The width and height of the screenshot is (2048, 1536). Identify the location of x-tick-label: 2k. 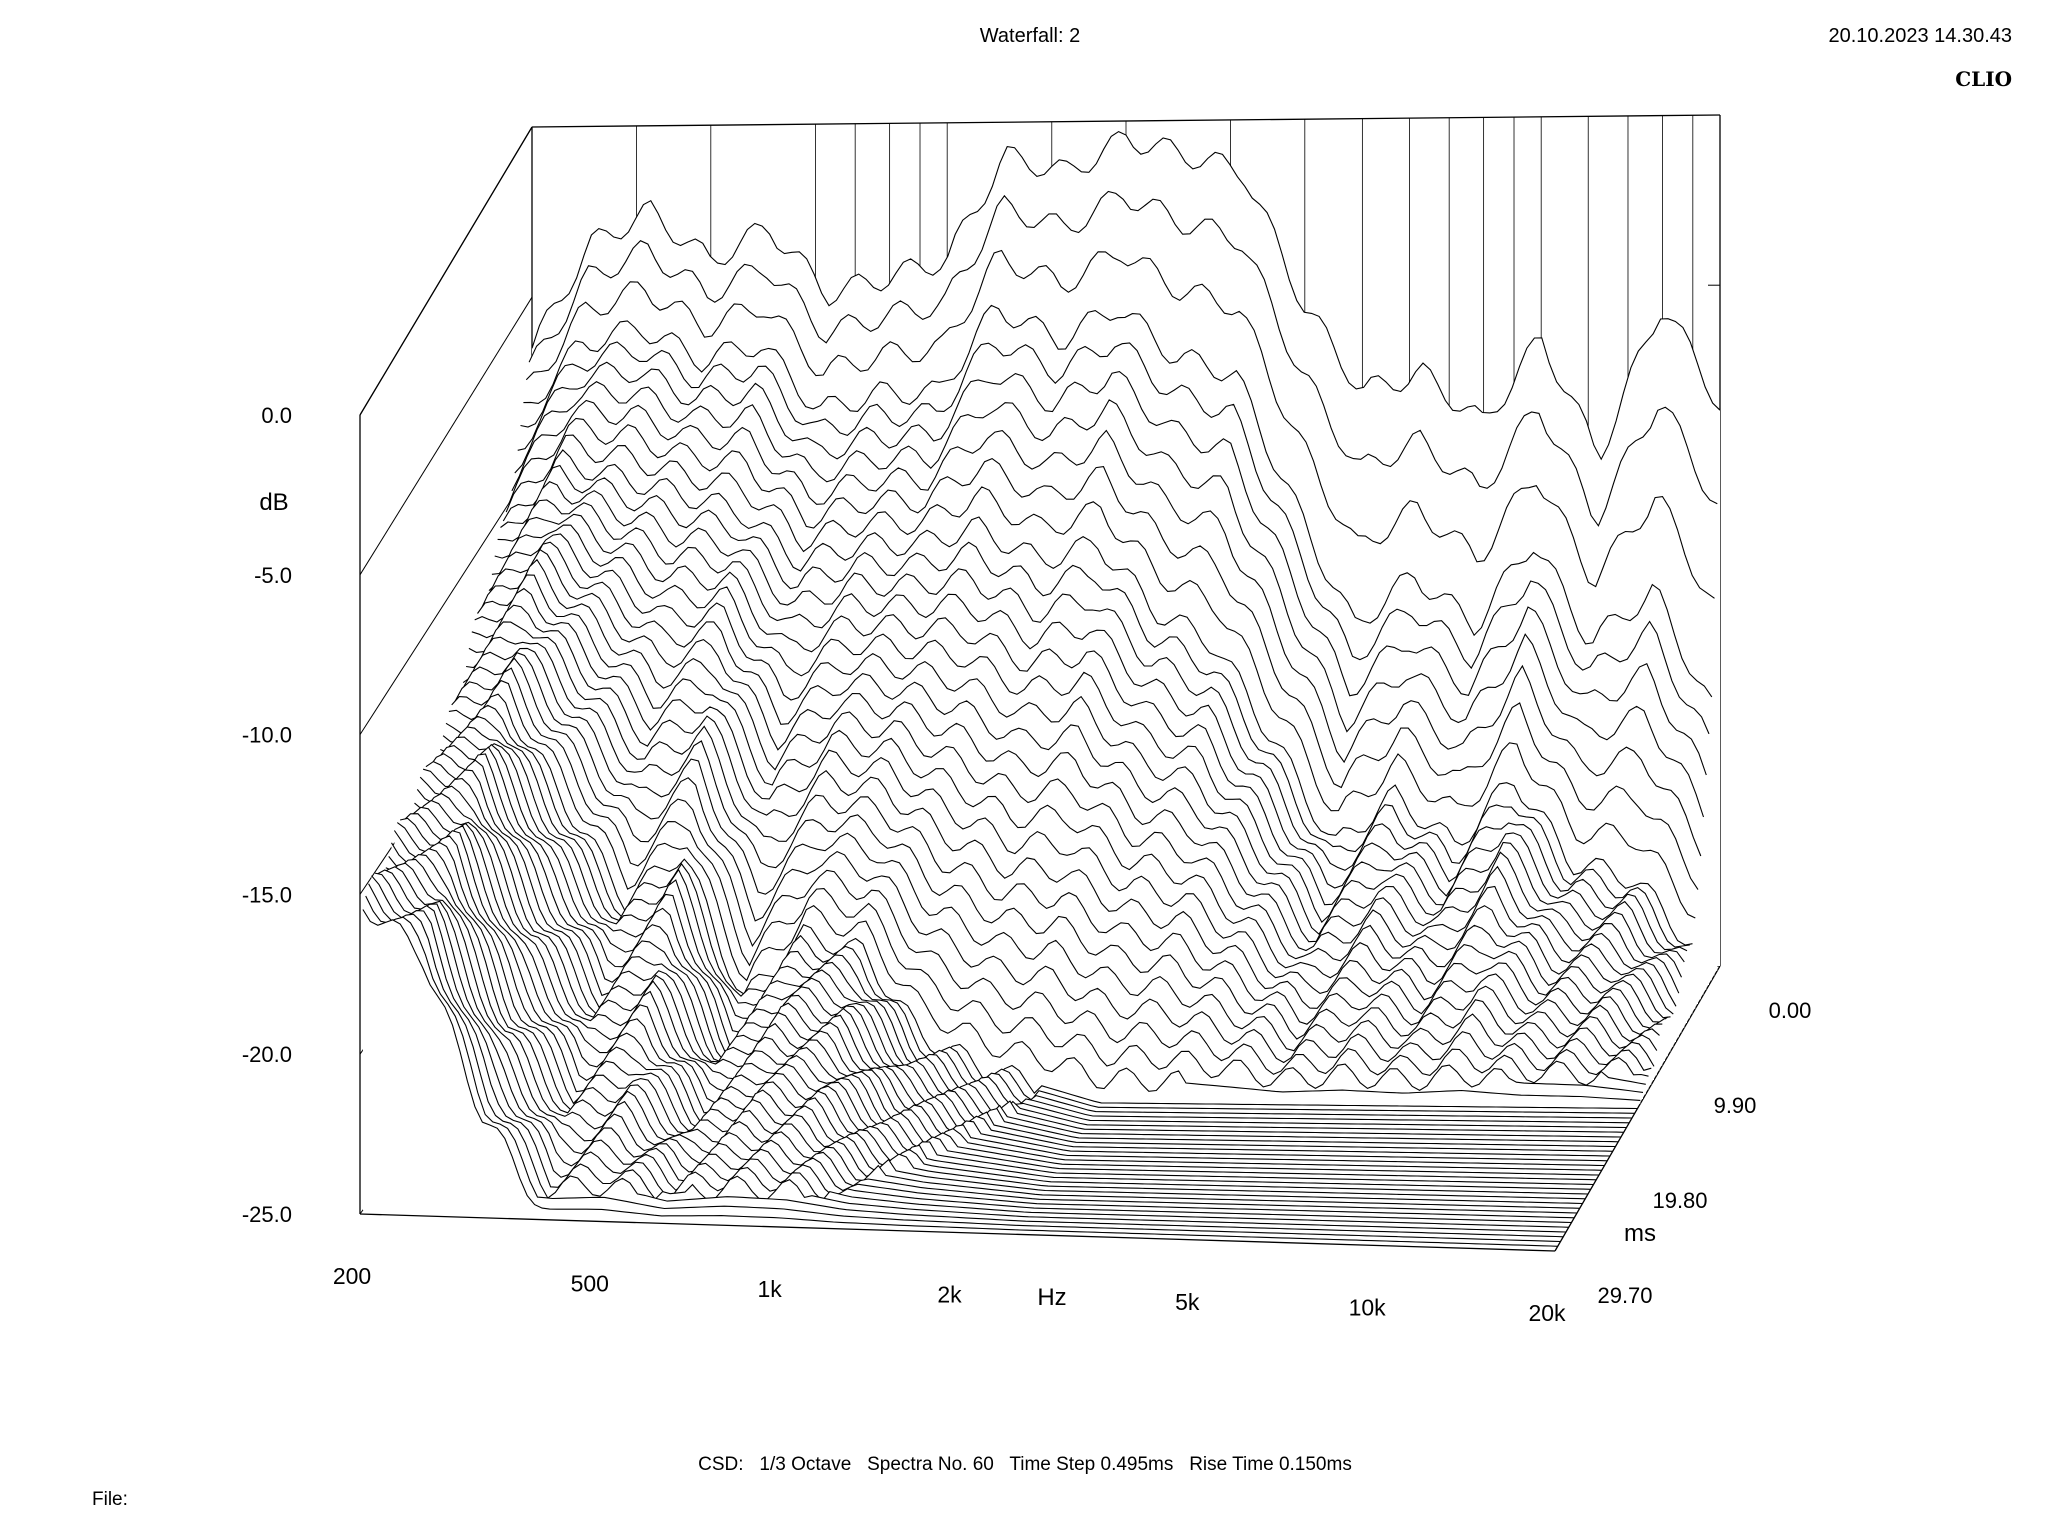
(949, 1295).